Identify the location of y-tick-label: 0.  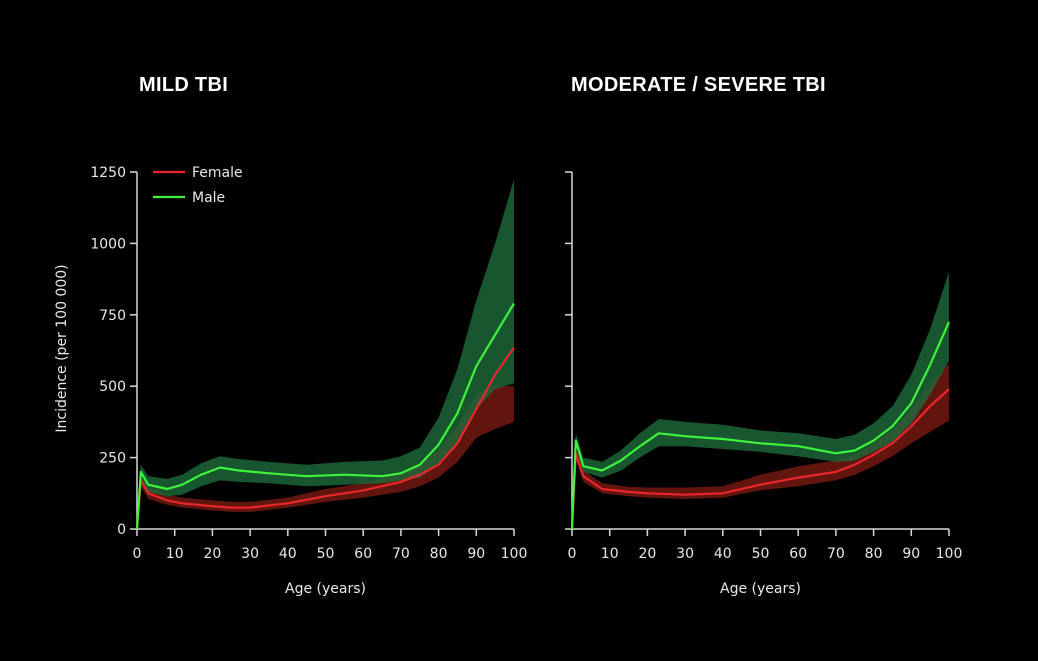
(121, 530).